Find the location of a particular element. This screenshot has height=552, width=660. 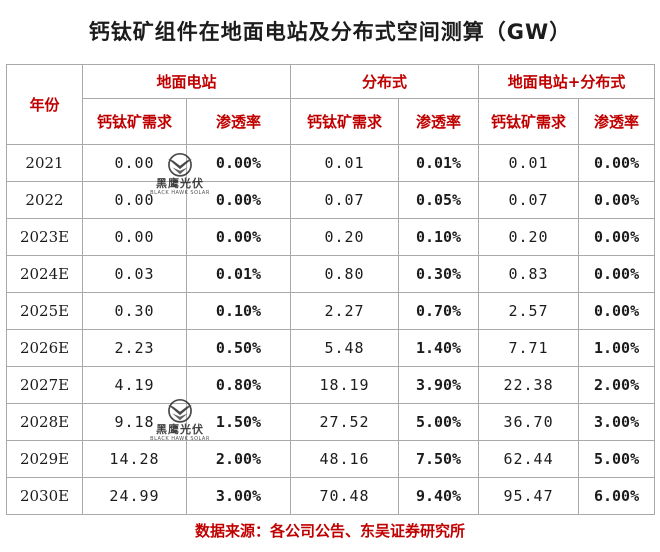

ground-demand-cell: 14.28 is located at coordinates (134, 459).